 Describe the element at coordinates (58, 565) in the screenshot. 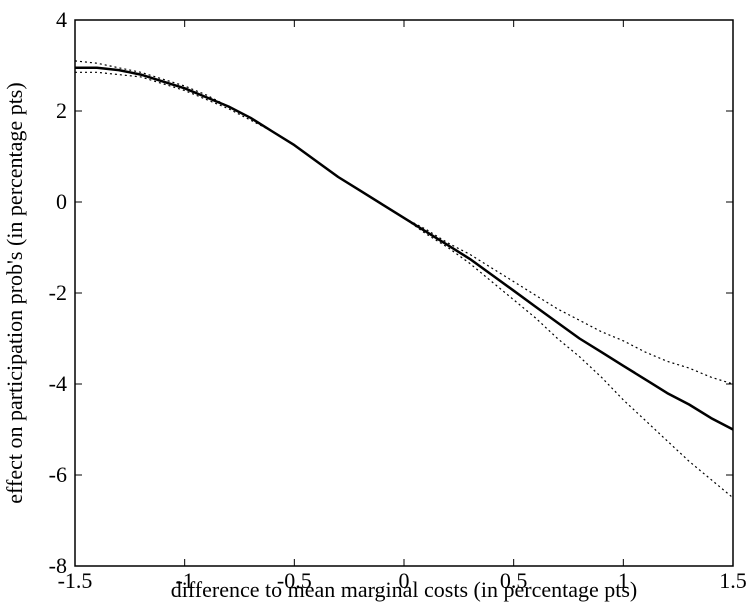

I see `y-tick-label: -8` at that location.